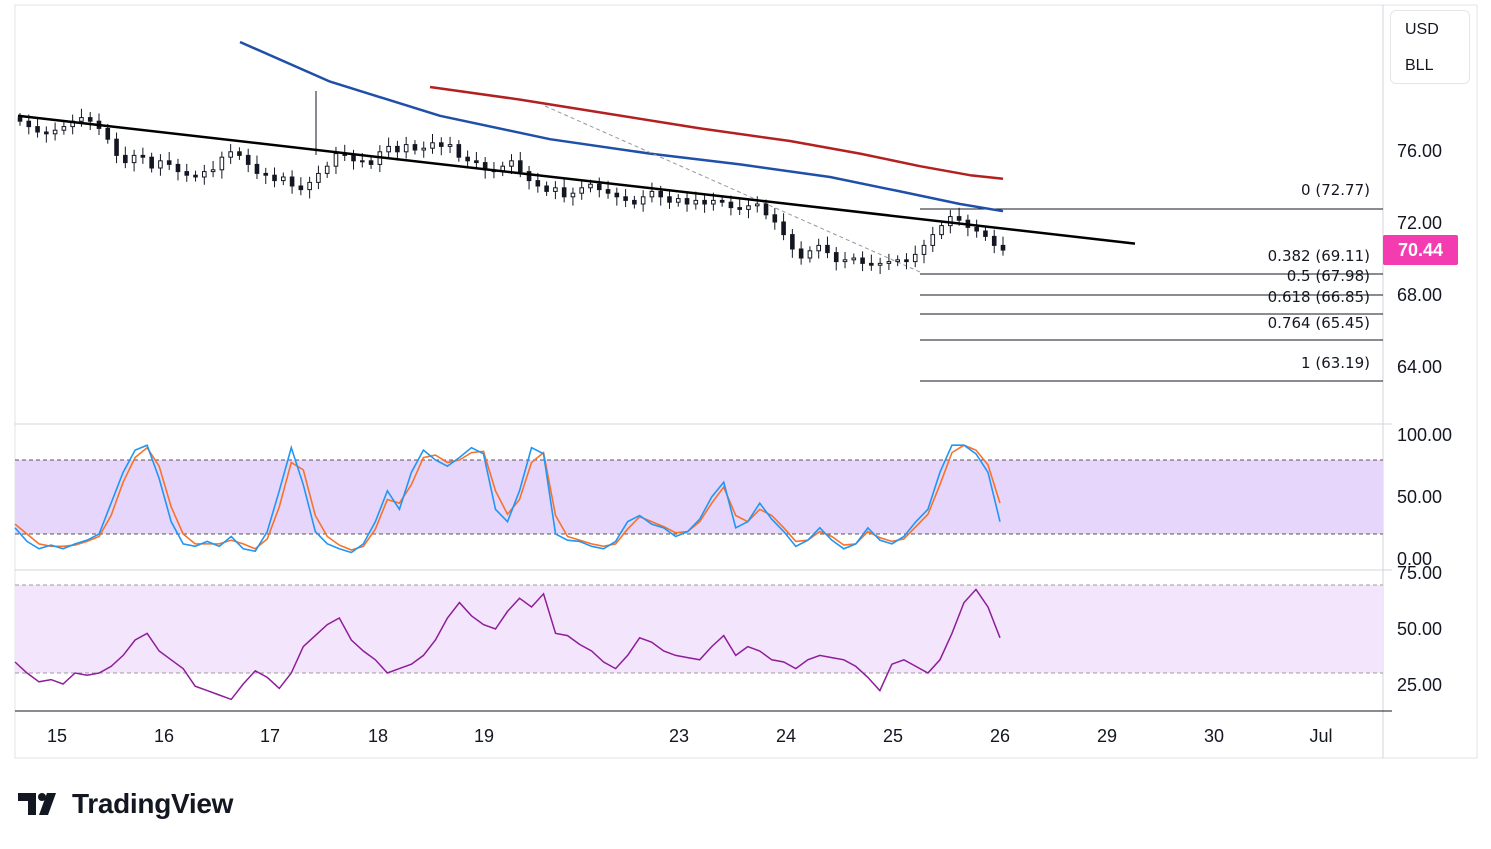 The width and height of the screenshot is (1491, 849). I want to click on time-tick-label: 15, so click(57, 736).